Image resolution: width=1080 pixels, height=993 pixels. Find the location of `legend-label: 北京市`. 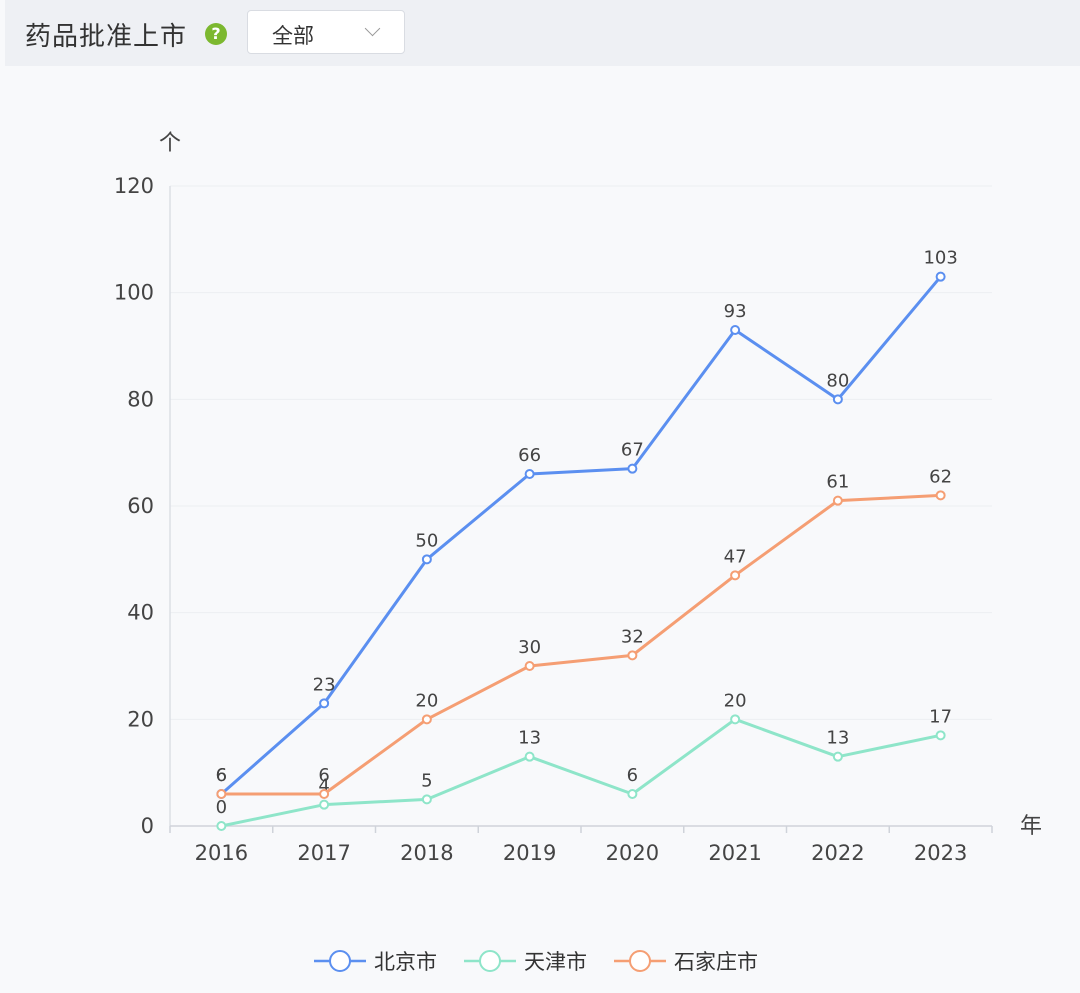

legend-label: 北京市 is located at coordinates (405, 962).